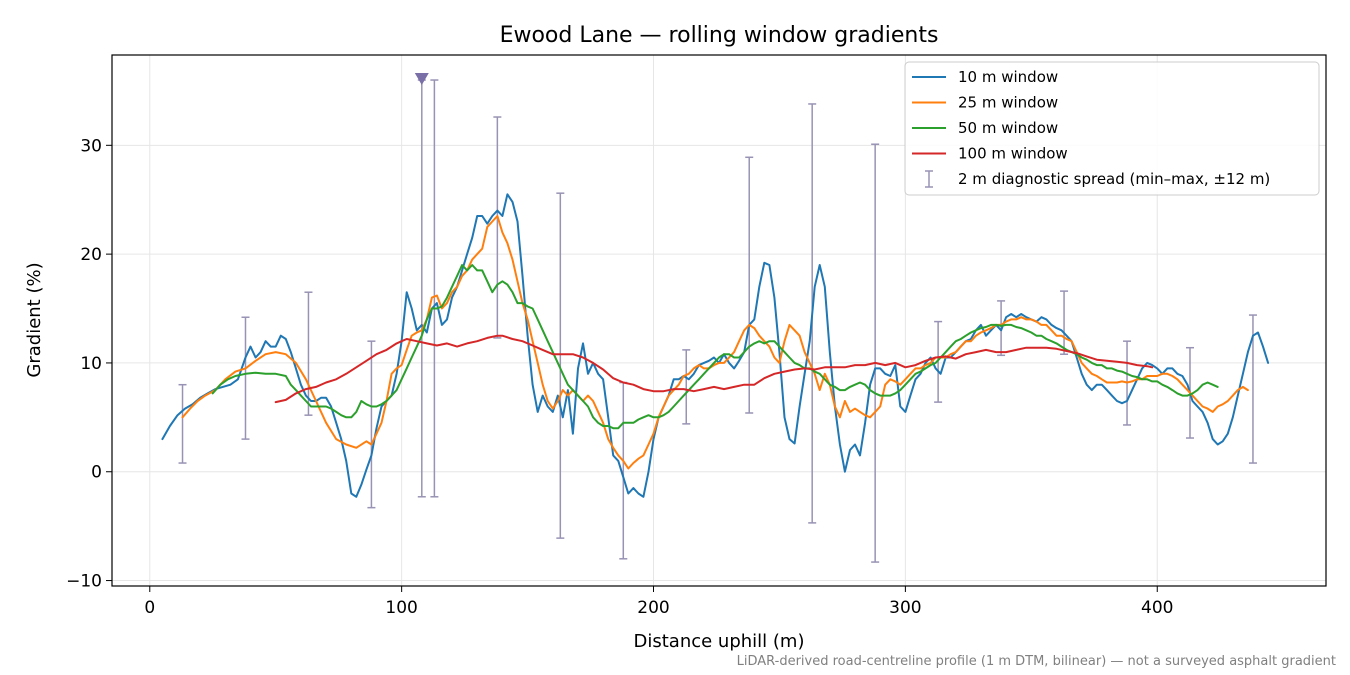  I want to click on series-line, so click(714, 369).